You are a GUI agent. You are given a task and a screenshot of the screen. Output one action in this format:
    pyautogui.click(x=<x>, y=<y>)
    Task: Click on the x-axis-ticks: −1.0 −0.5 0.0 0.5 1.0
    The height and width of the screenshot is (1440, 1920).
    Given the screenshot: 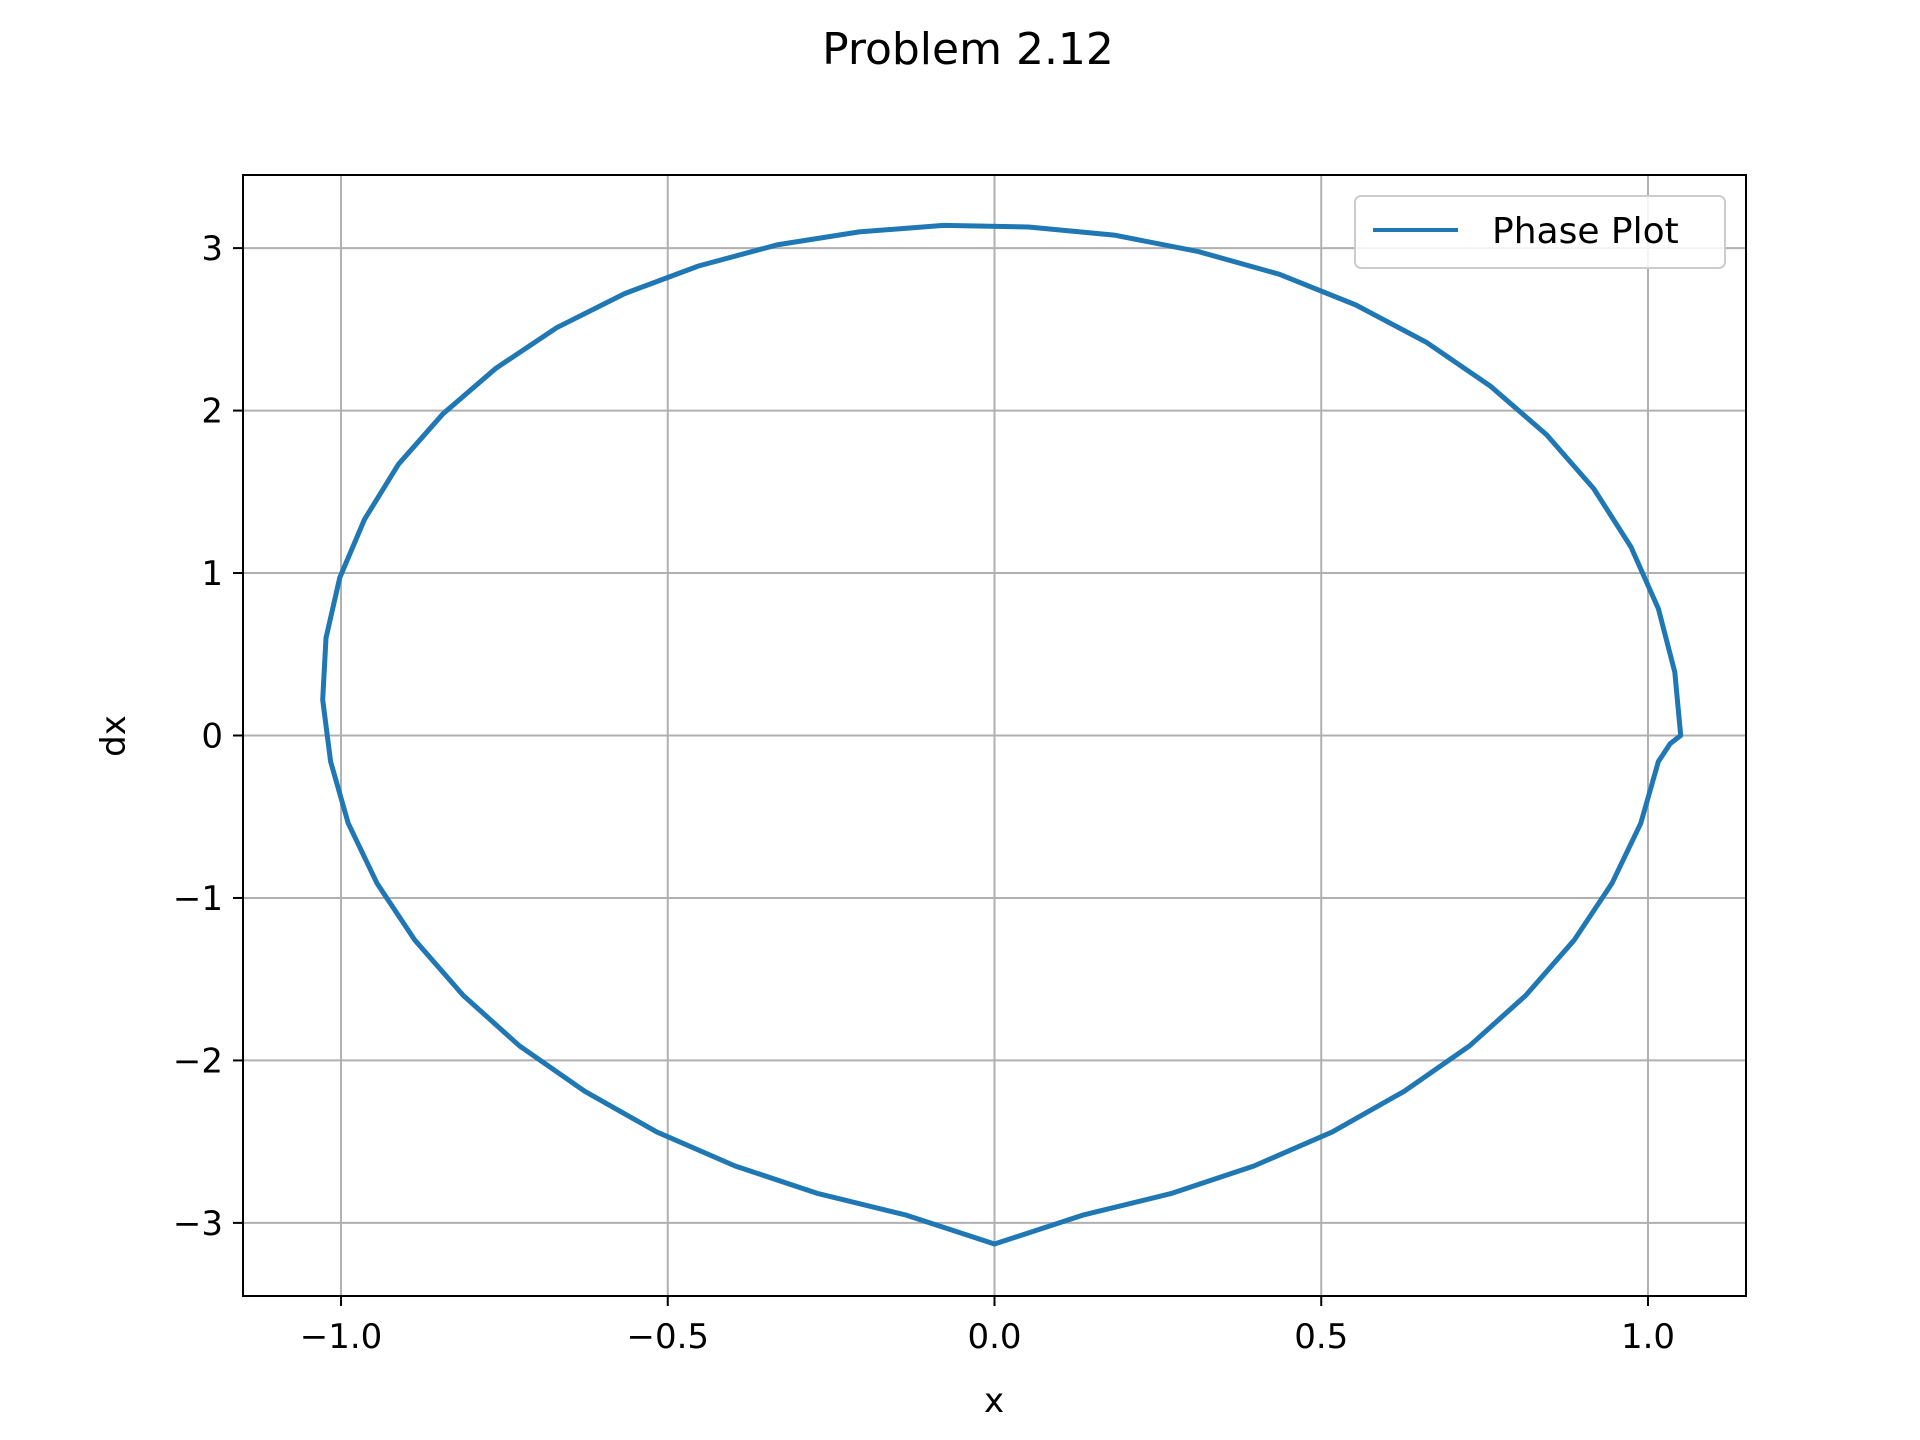 What is the action you would take?
    pyautogui.click(x=987, y=1326)
    